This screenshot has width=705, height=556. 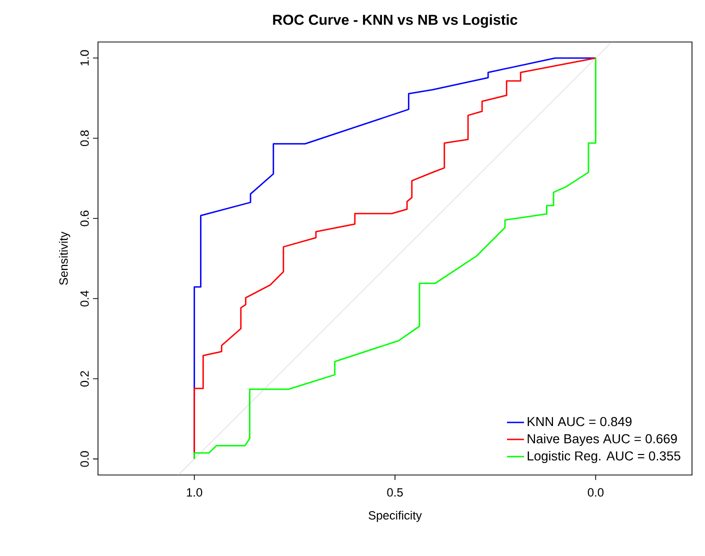 What do you see at coordinates (395, 516) in the screenshot?
I see `x-axis-title: Specificity` at bounding box center [395, 516].